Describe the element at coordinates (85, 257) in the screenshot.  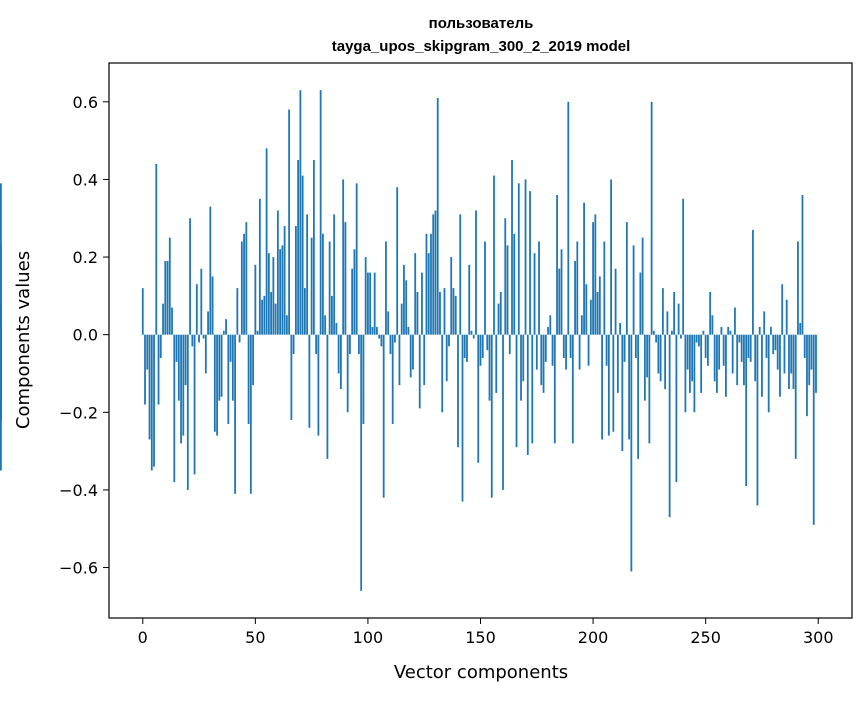
I see `y-tick-label: 0.2` at that location.